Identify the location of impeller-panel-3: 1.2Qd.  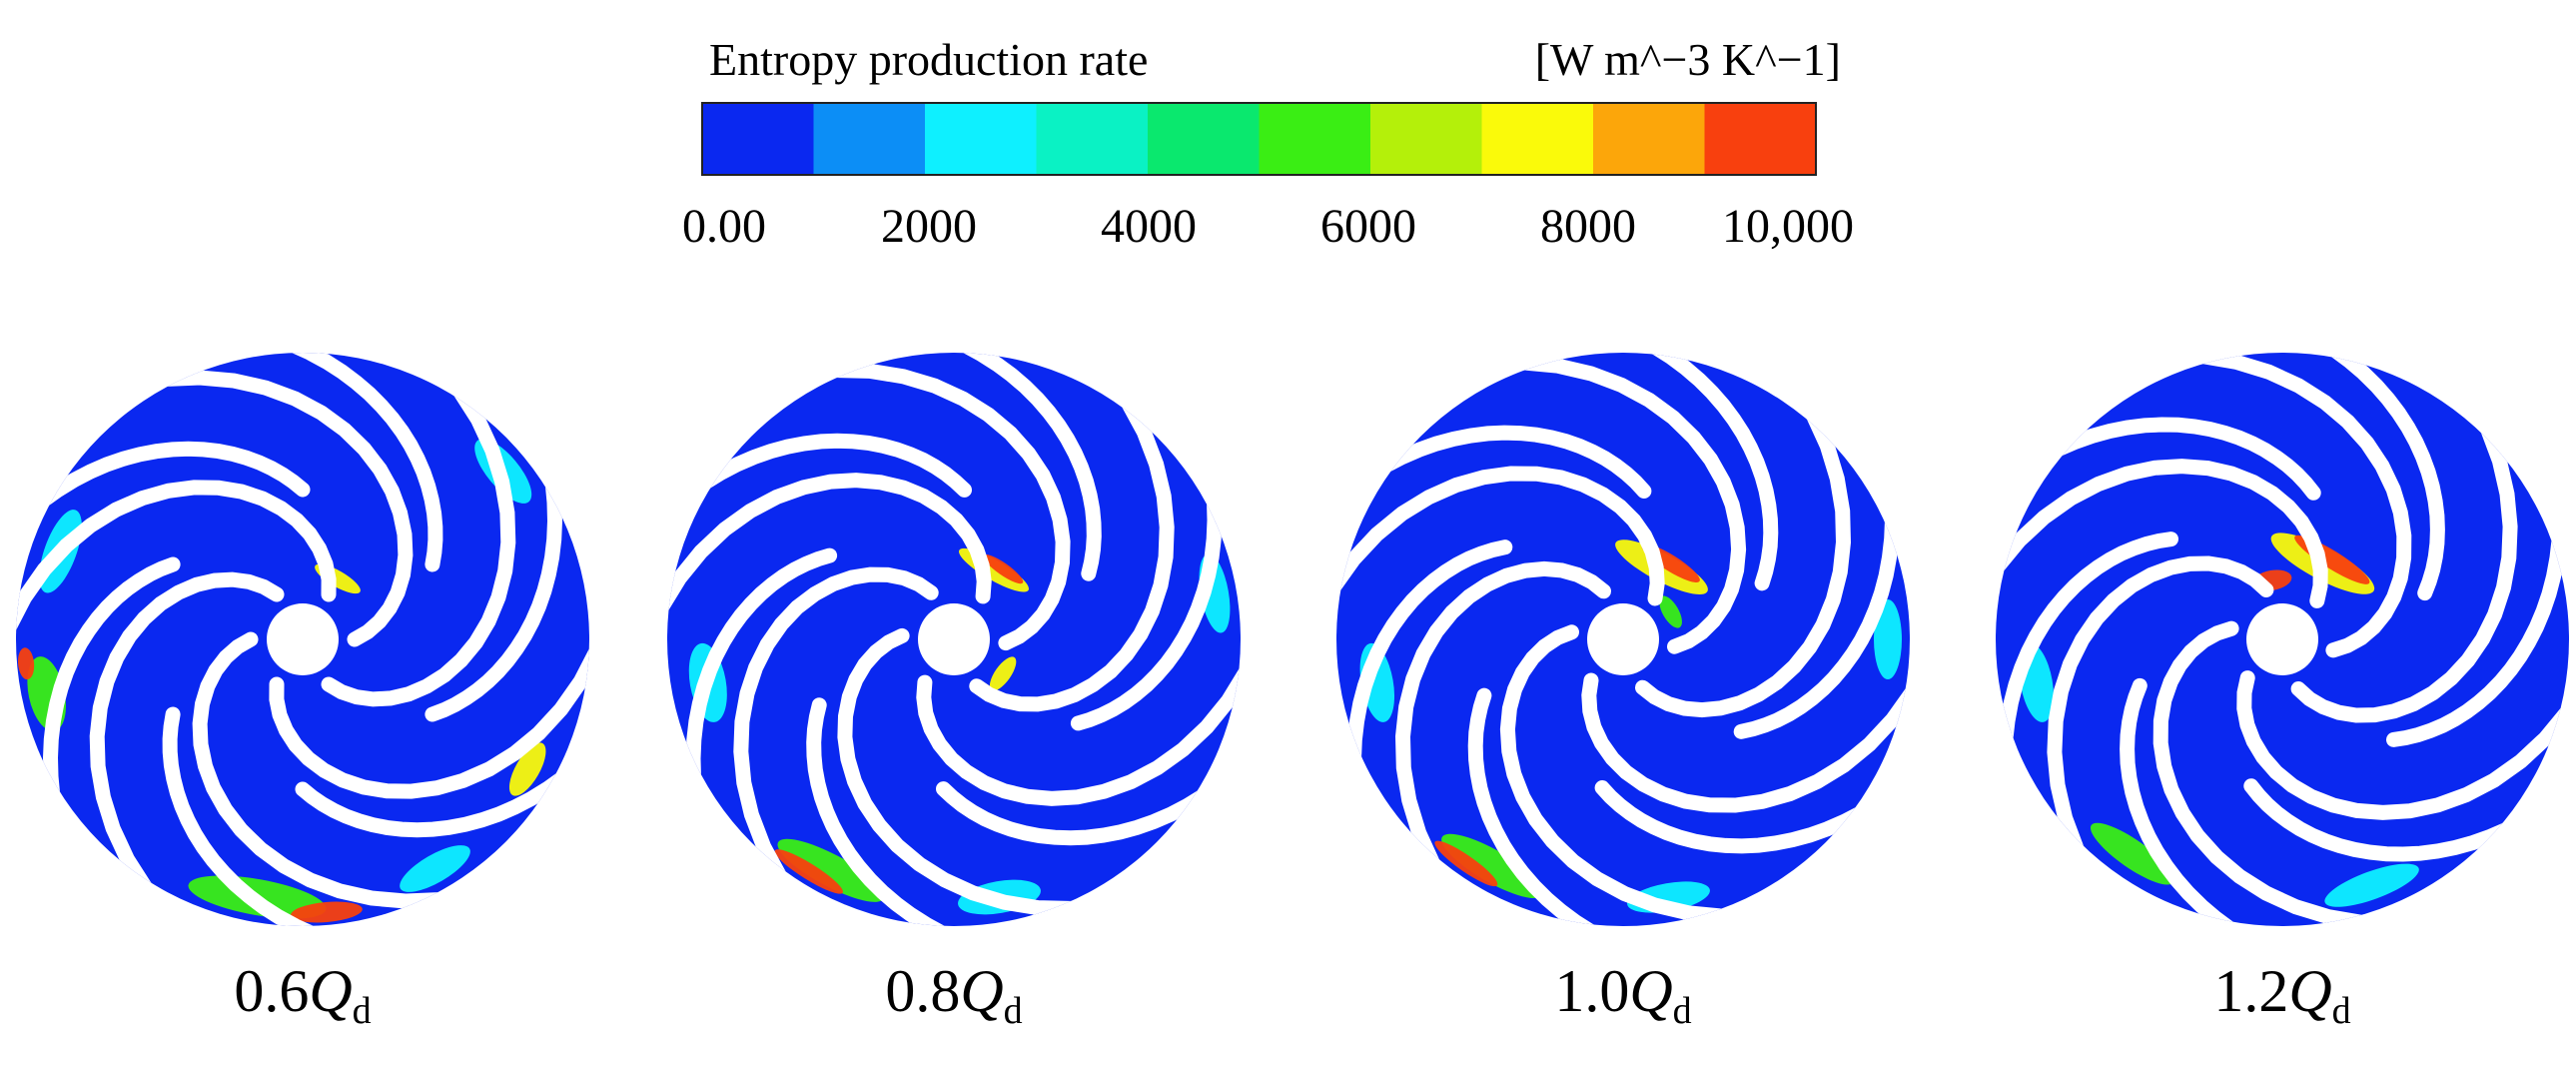
(2283, 692).